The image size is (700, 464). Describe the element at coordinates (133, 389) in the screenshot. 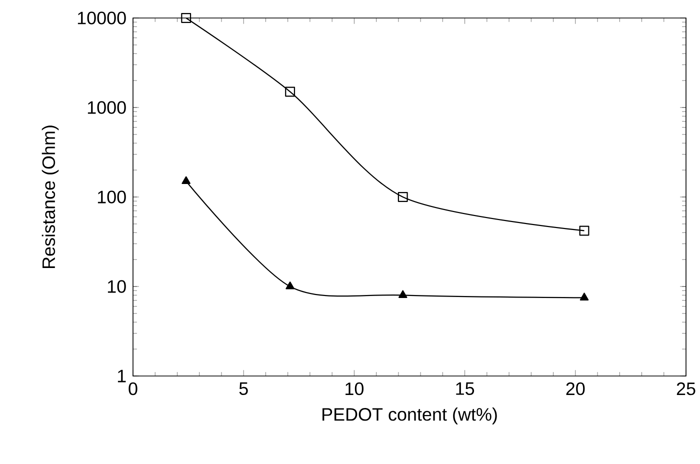

I see `x-tick-label: 0` at that location.